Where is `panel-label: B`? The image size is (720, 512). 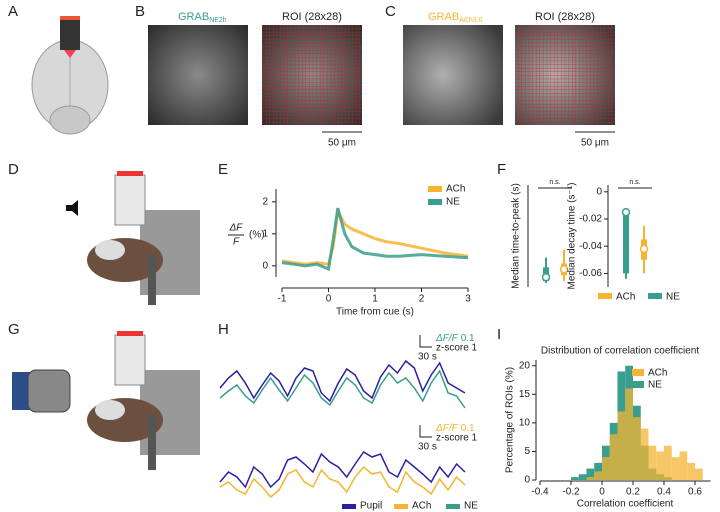 panel-label: B is located at coordinates (140, 11).